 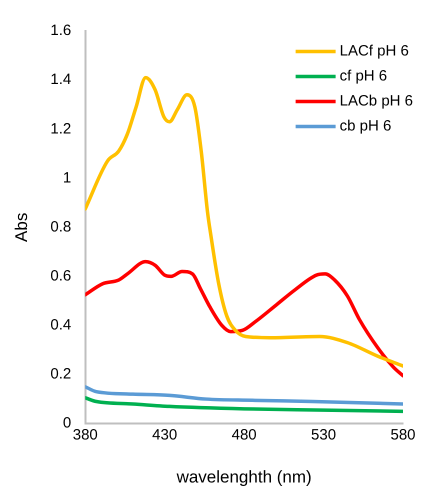 What do you see at coordinates (165, 435) in the screenshot?
I see `x-tick-label: 430` at bounding box center [165, 435].